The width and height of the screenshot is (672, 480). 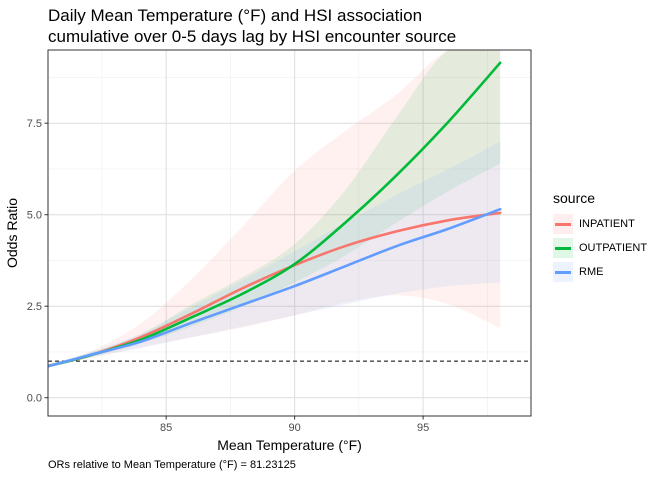 What do you see at coordinates (574, 198) in the screenshot?
I see `legend-title: source` at bounding box center [574, 198].